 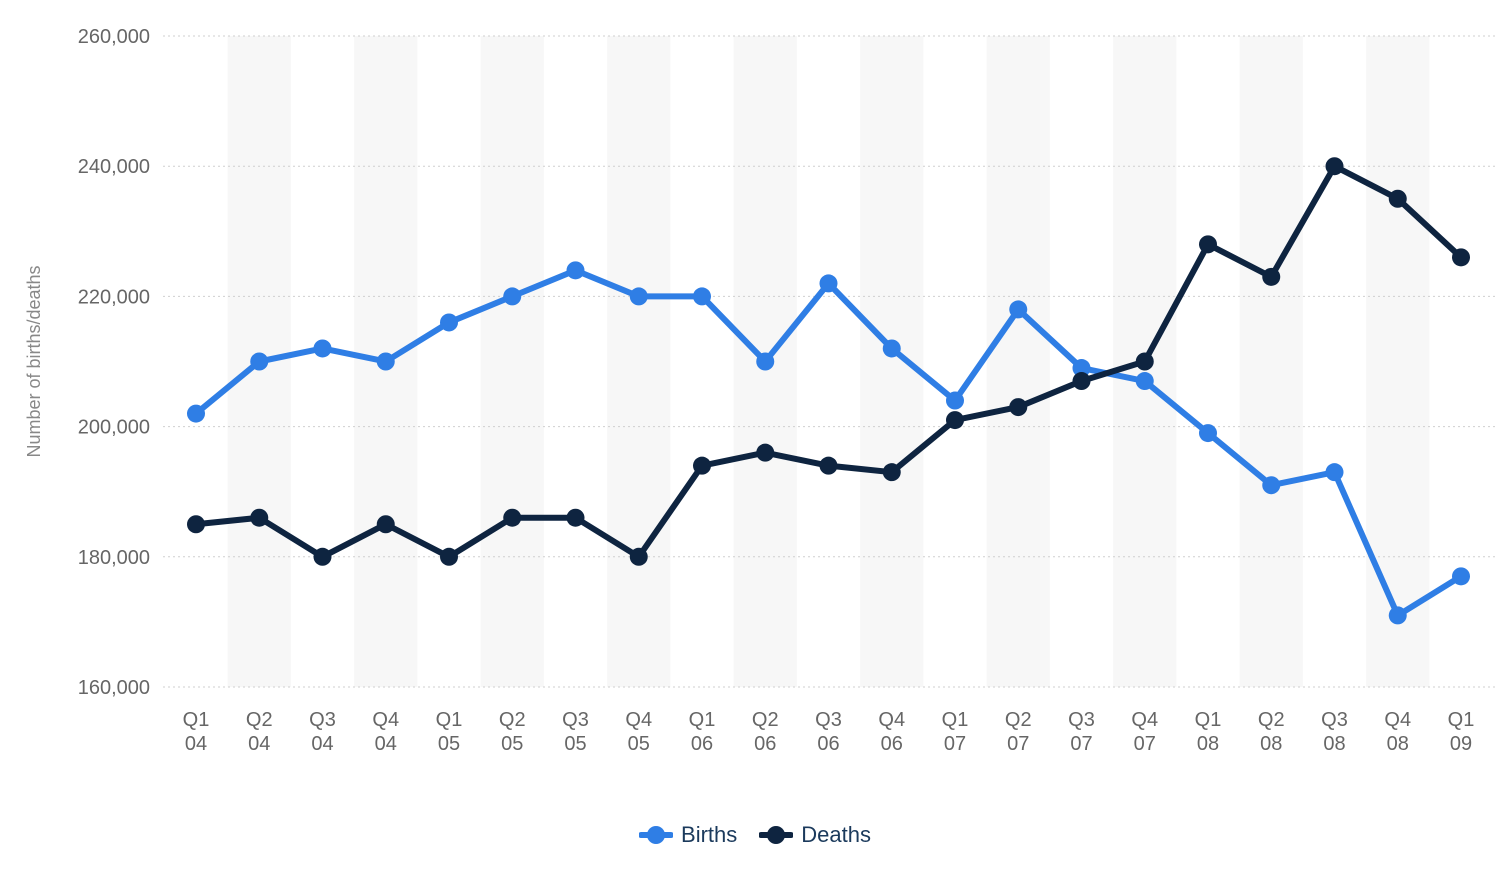 What do you see at coordinates (702, 732) in the screenshot?
I see `x-tick-label: Q1 06` at bounding box center [702, 732].